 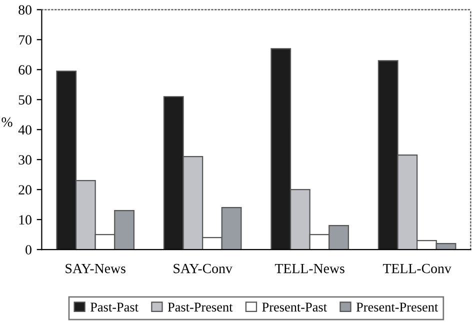 I want to click on x-tick-label: SAY-Conv, so click(x=203, y=269).